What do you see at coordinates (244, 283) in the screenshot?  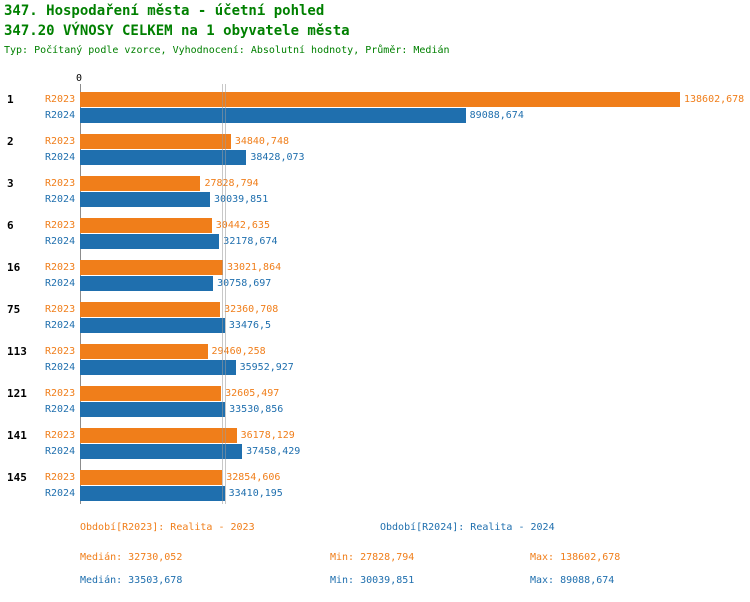 I see `value-label-r2024-row-16: 30758,697` at bounding box center [244, 283].